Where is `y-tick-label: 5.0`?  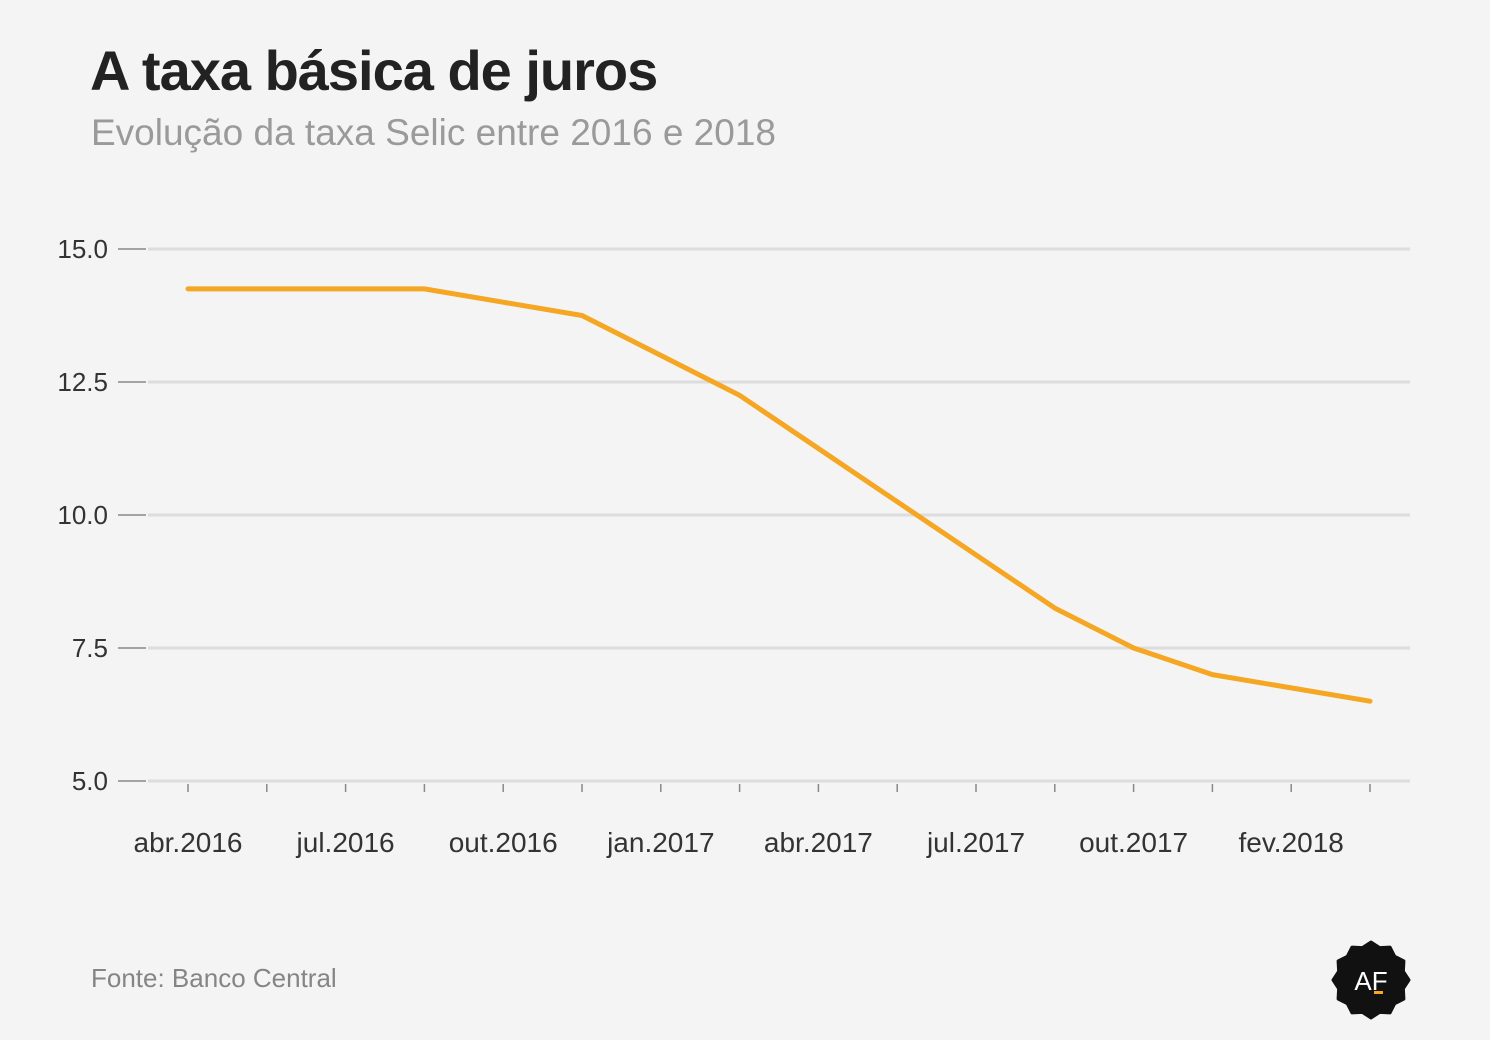
y-tick-label: 5.0 is located at coordinates (90, 781).